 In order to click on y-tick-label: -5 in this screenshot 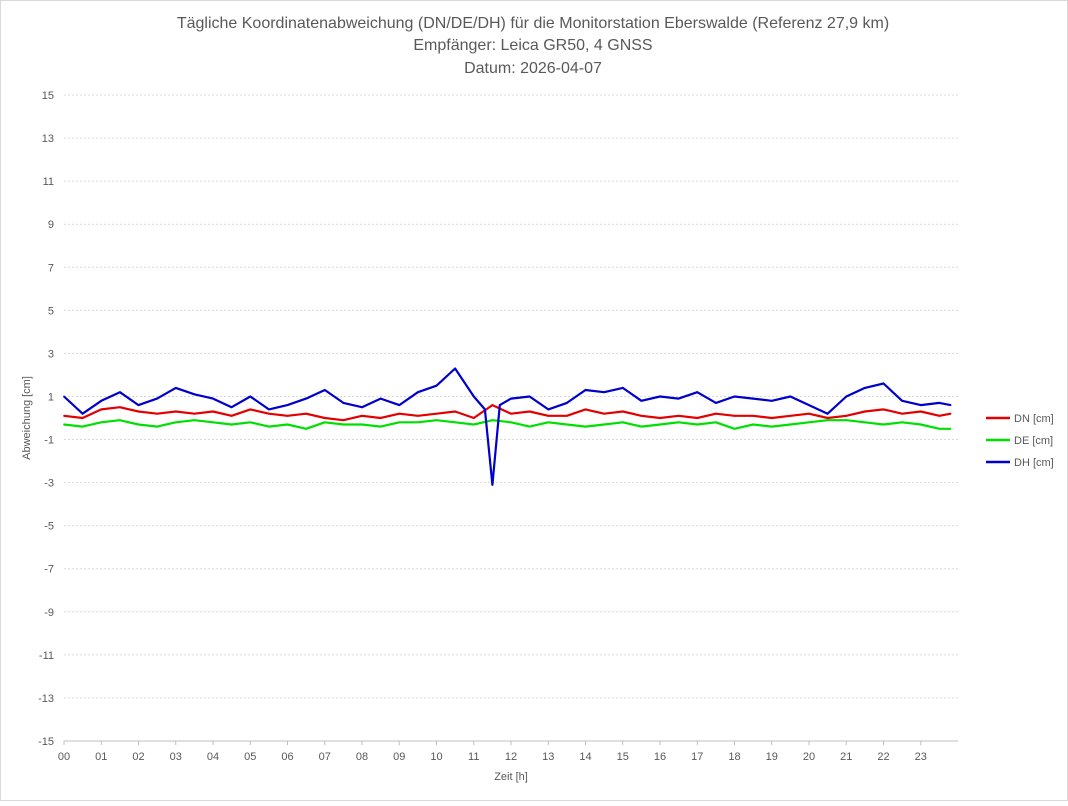, I will do `click(49, 527)`.